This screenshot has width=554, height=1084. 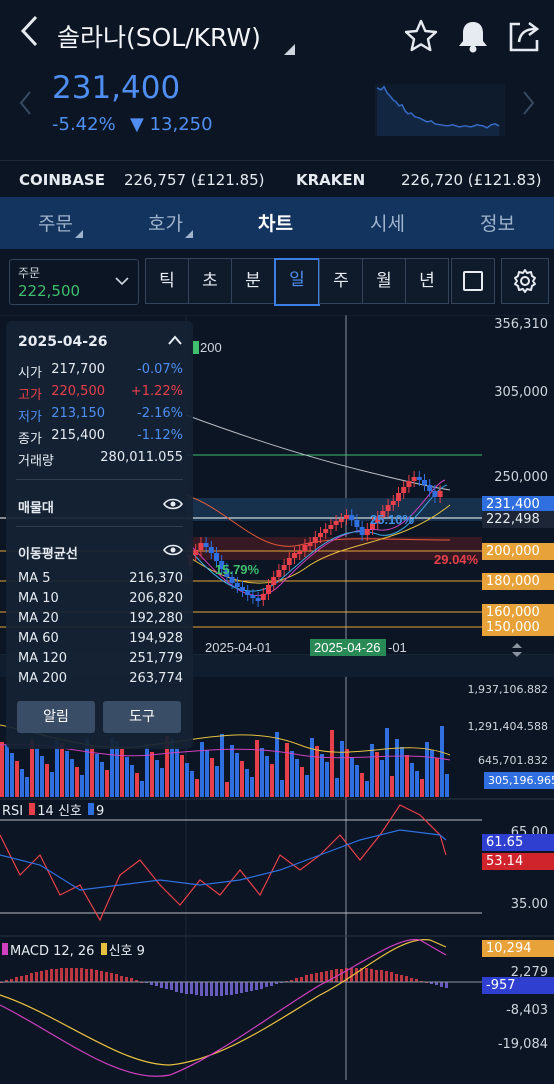 What do you see at coordinates (289, 49) in the screenshot?
I see `title-dropdown-icon` at bounding box center [289, 49].